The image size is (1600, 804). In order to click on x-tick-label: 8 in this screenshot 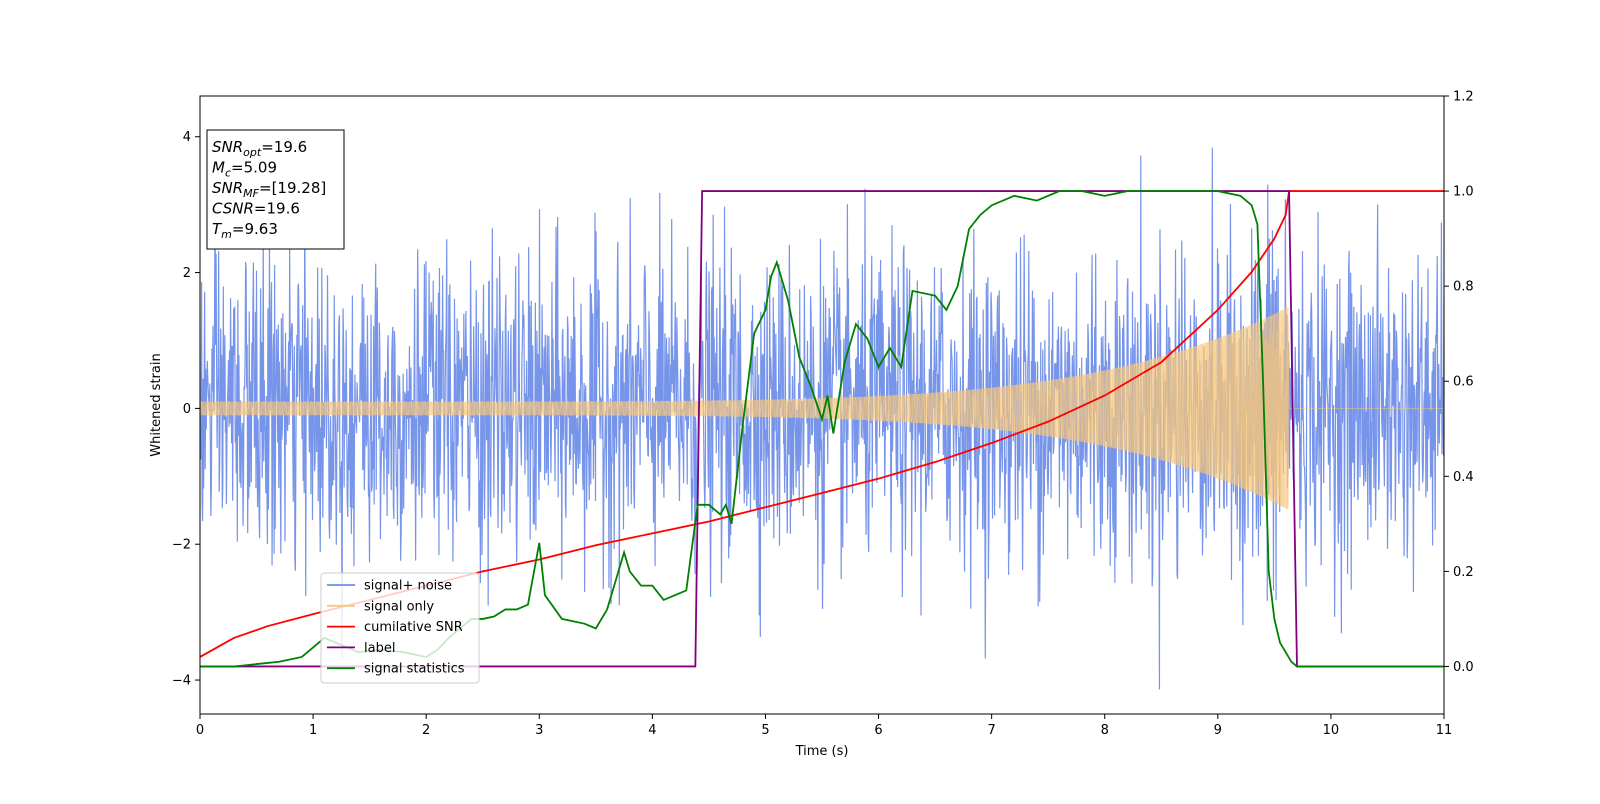, I will do `click(1105, 730)`.